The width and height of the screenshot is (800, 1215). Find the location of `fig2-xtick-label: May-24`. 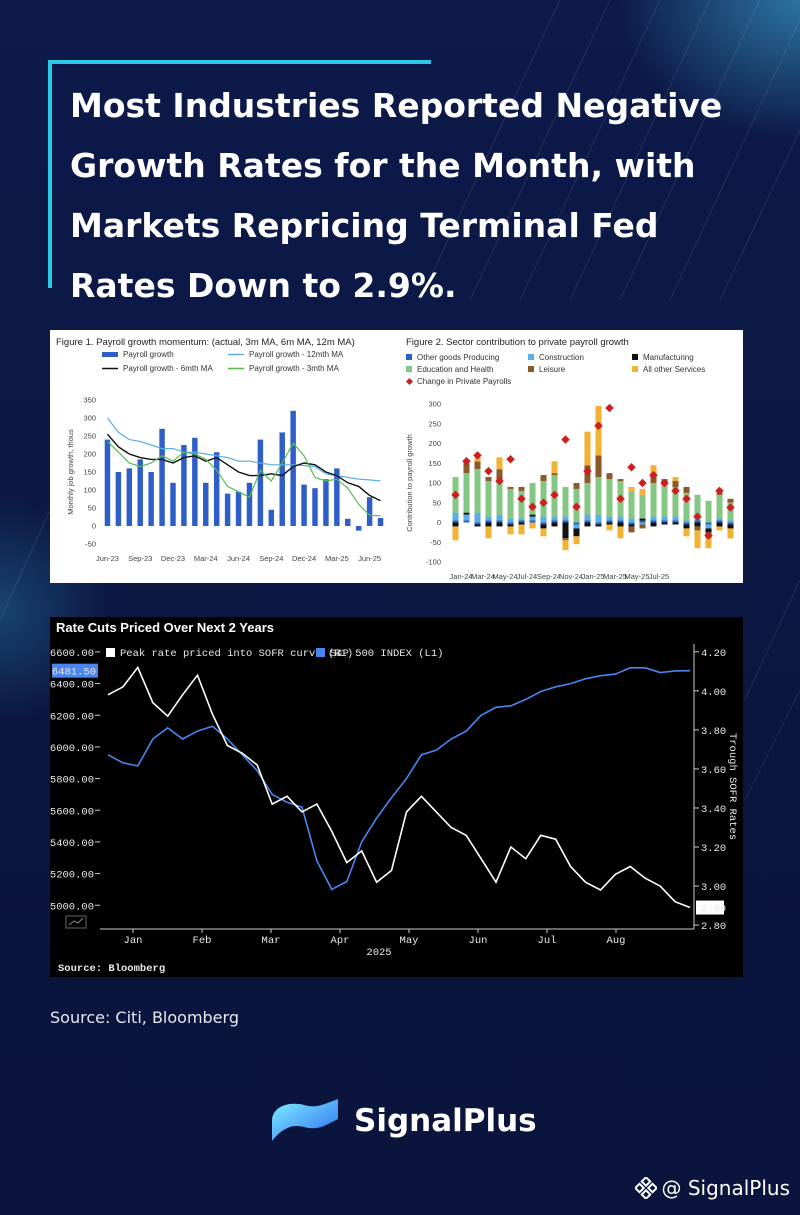

fig2-xtick-label: May-24 is located at coordinates (504, 576).